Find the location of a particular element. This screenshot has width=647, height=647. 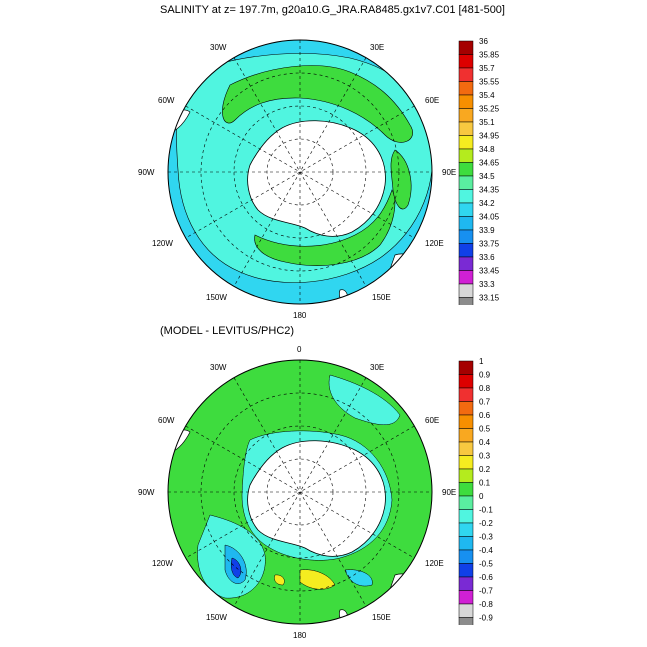

difference-colorbar-label: 0.5 is located at coordinates (485, 429).